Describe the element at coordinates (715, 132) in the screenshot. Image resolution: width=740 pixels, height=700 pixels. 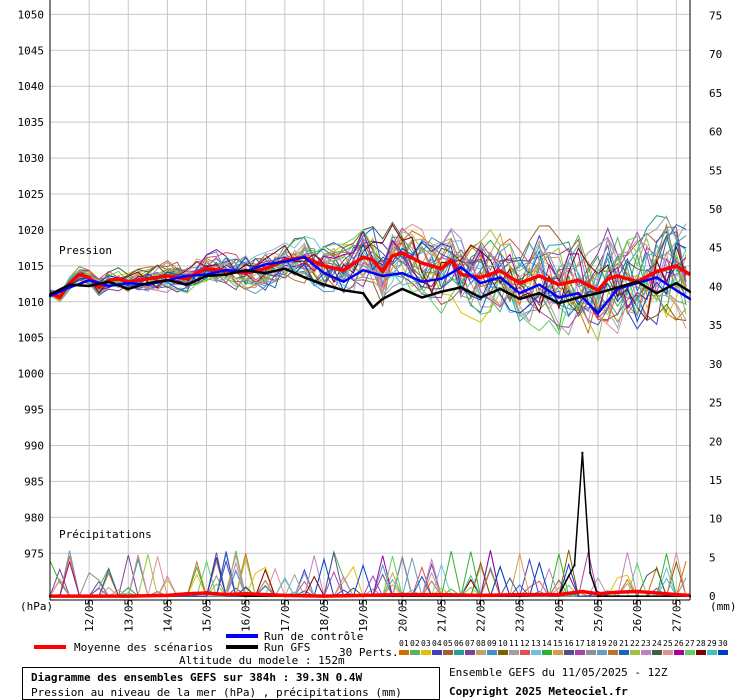
I see `right-tick-label: 60` at that location.